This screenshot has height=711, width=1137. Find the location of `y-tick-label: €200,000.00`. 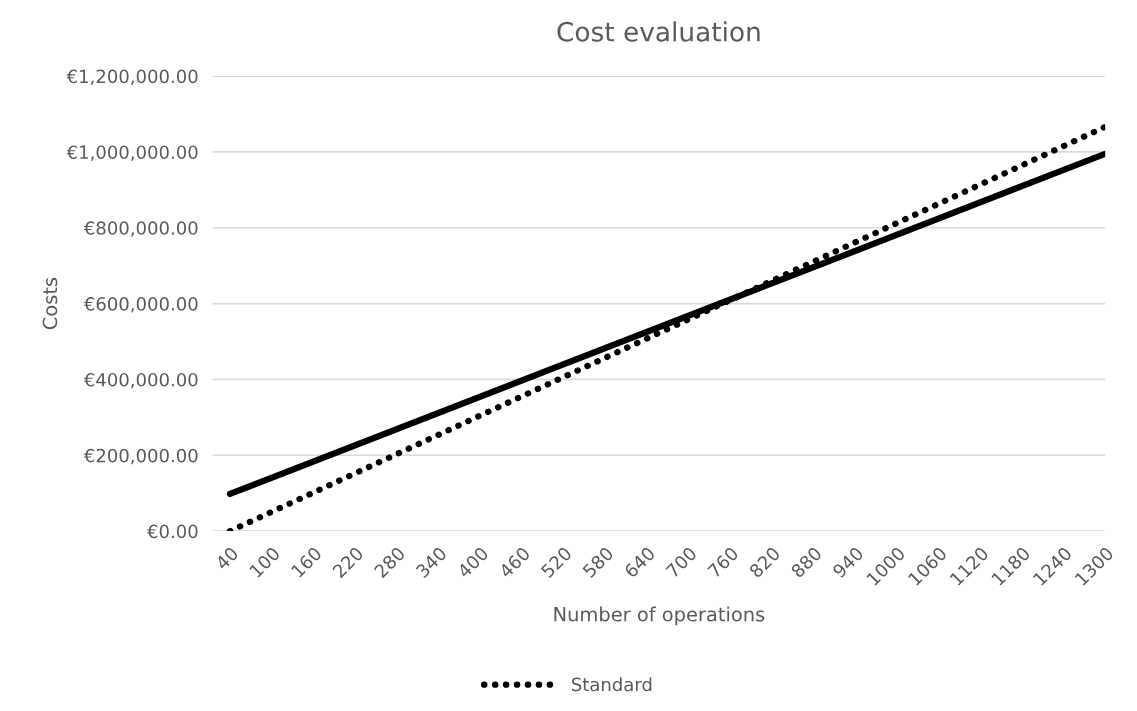

y-tick-label: €200,000.00 is located at coordinates (140, 456).